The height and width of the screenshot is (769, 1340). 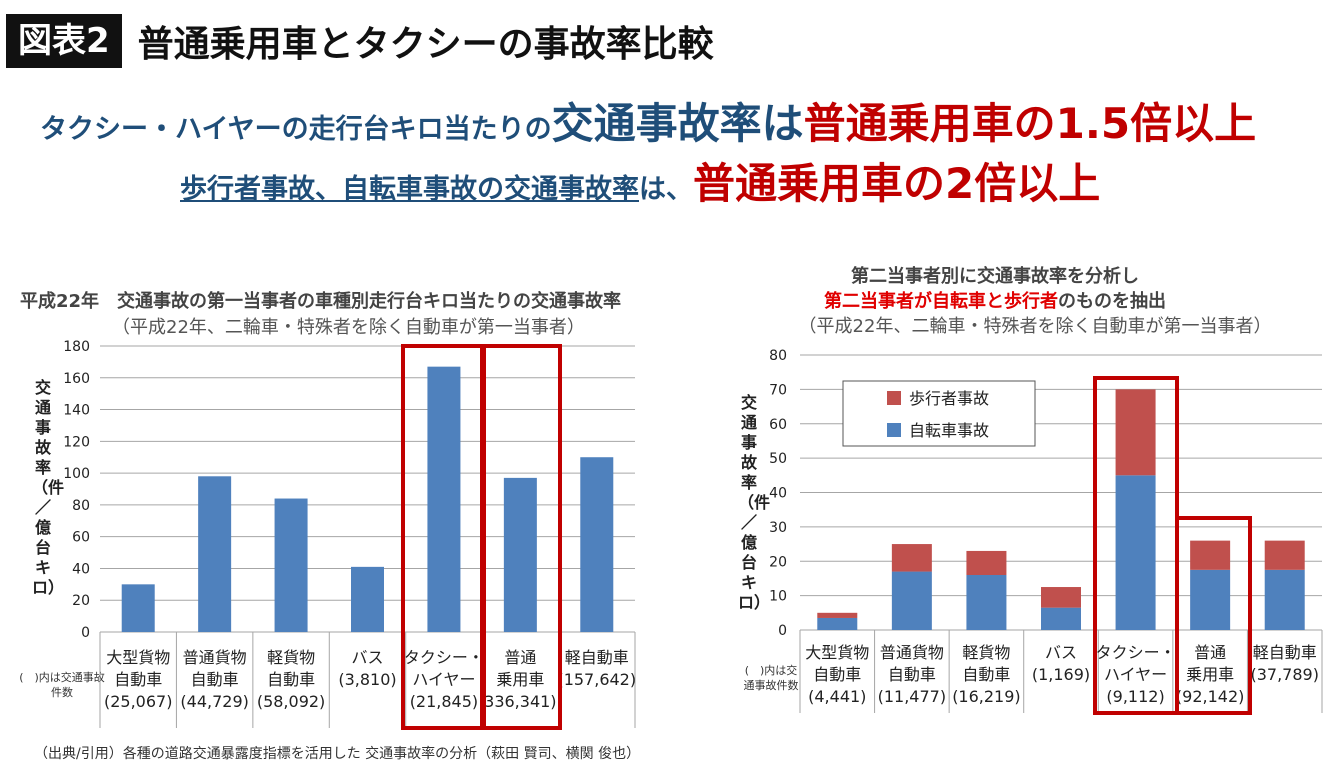 I want to click on right-y-tick-label: 70, so click(x=778, y=390).